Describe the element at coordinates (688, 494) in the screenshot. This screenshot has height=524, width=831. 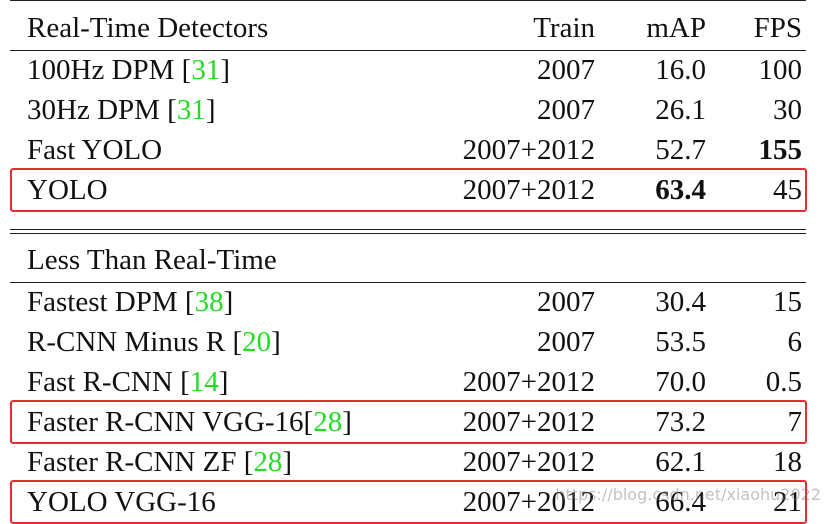
I see `watermark: https://blog.csdn.net/xiaohu2022` at that location.